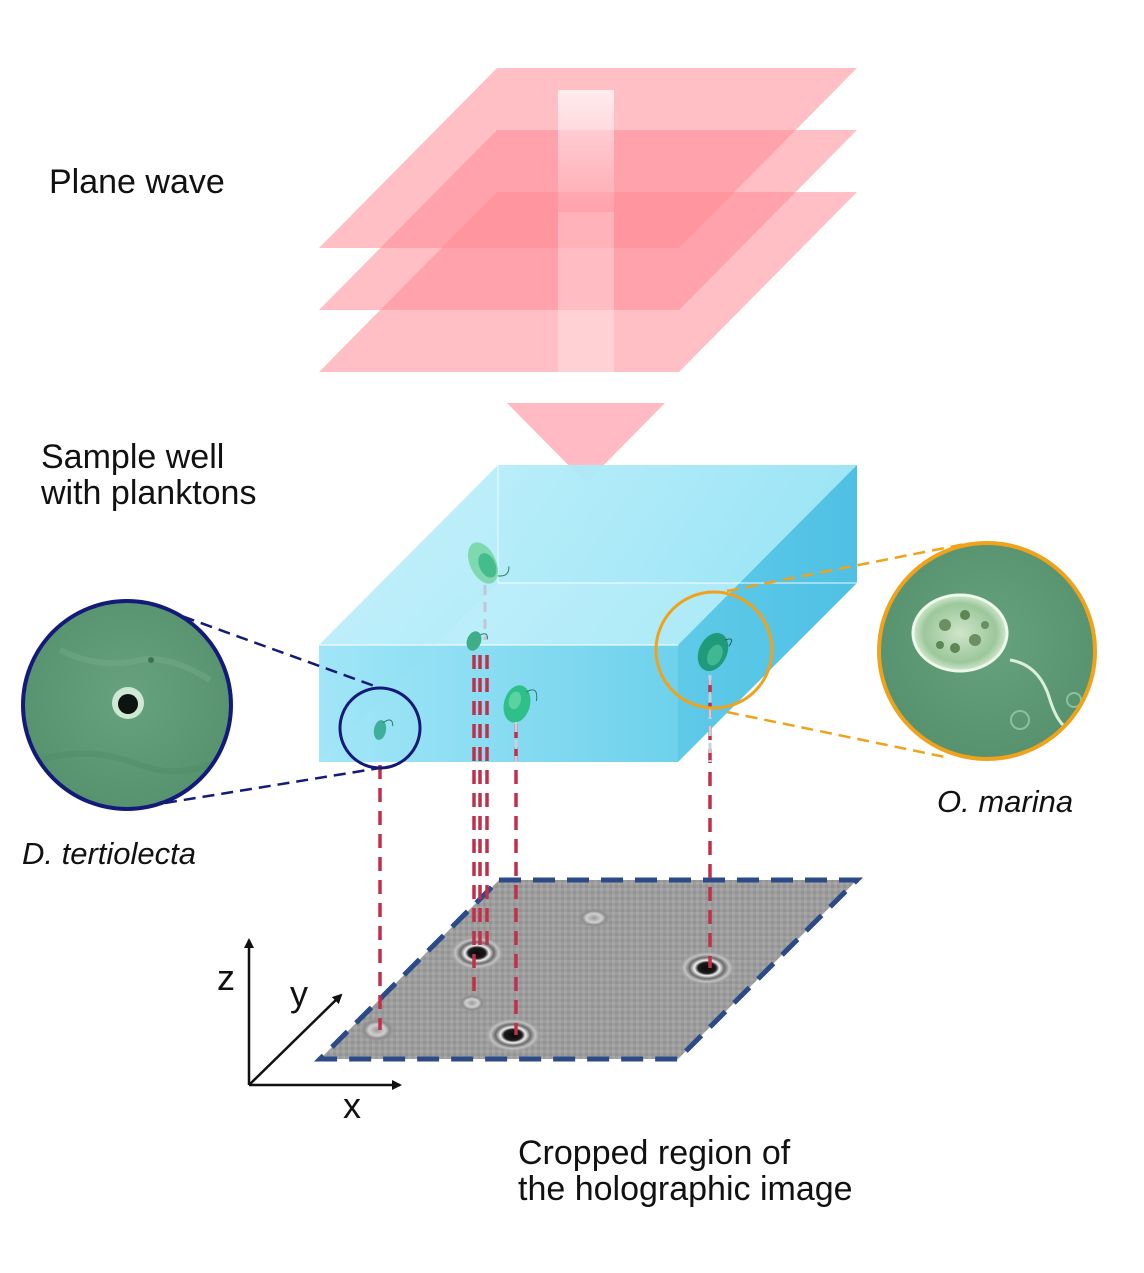  Describe the element at coordinates (299, 993) in the screenshot. I see `y-axis-label: y` at that location.